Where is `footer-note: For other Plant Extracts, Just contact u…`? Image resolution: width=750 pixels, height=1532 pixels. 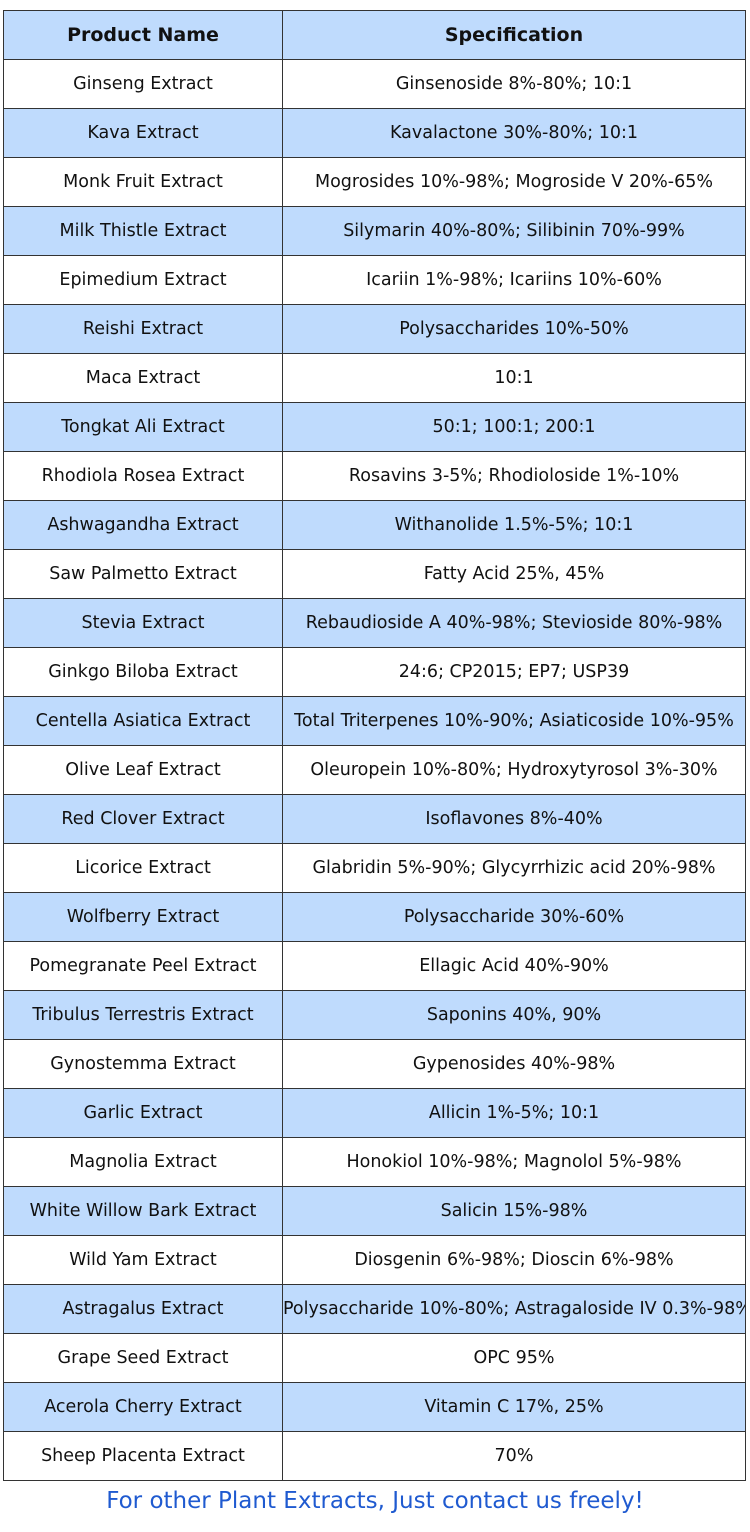 footer-note: For other Plant Extracts, Just contact u… is located at coordinates (375, 1501).